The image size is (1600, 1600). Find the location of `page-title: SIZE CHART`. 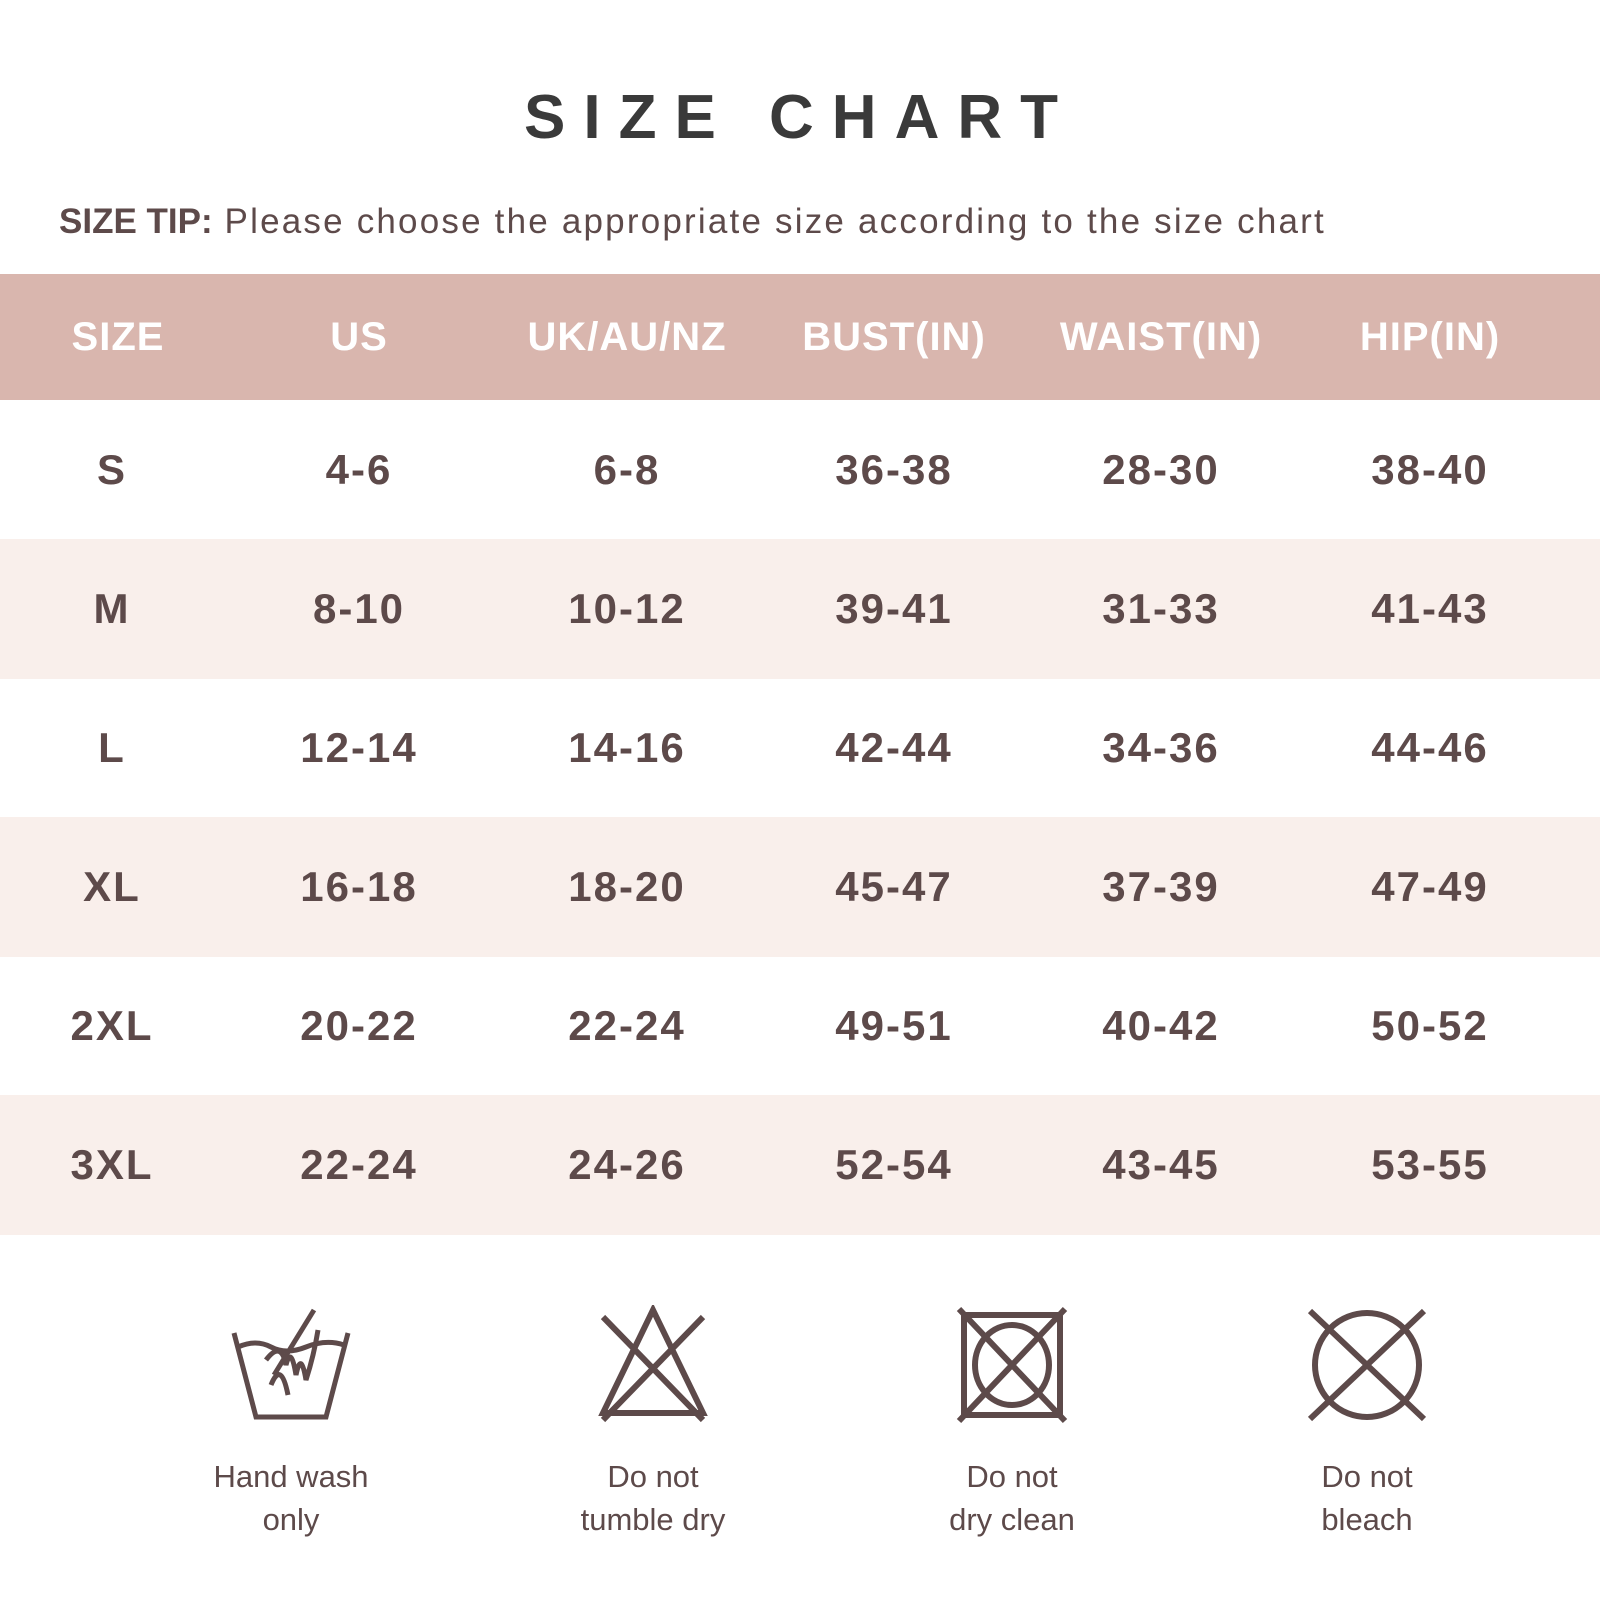

page-title: SIZE CHART is located at coordinates (800, 117).